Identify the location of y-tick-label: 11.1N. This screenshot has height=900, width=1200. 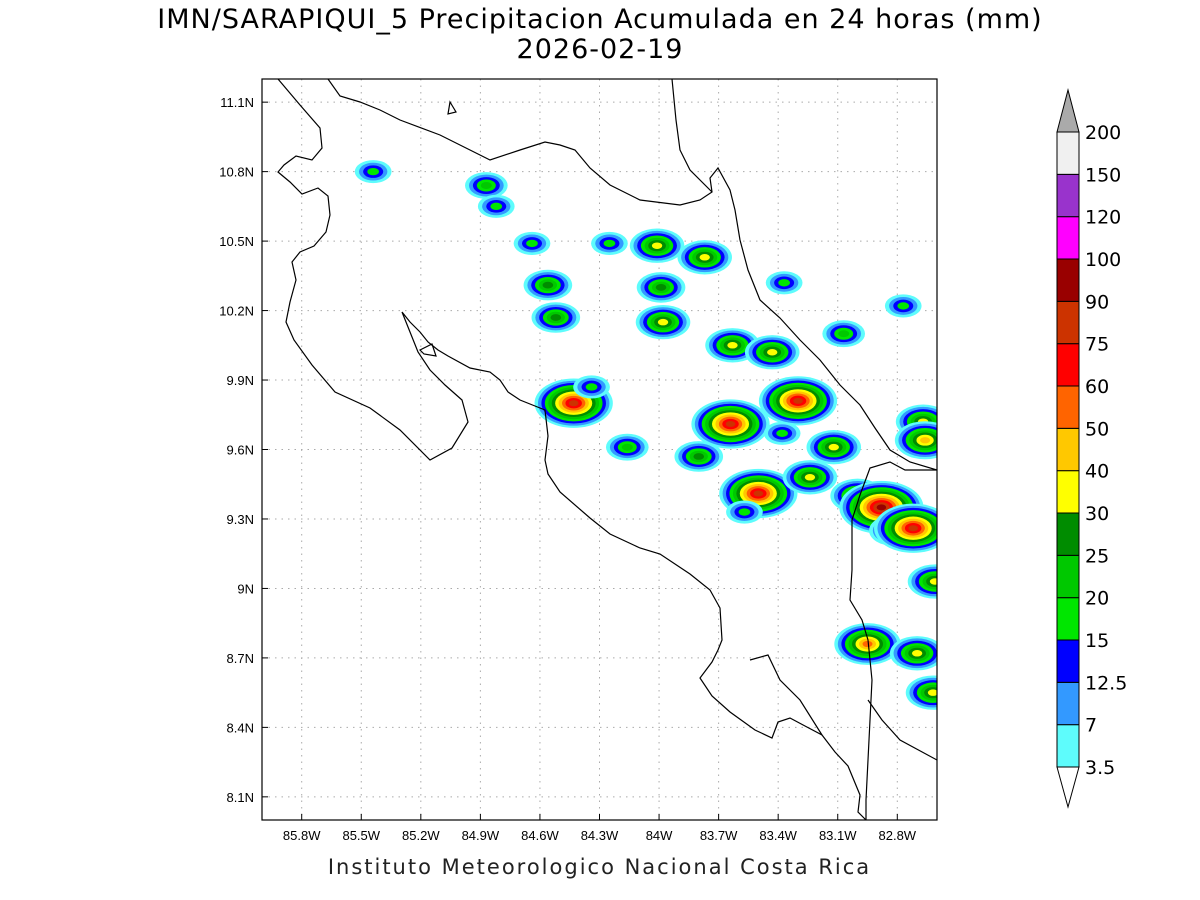
(237, 102).